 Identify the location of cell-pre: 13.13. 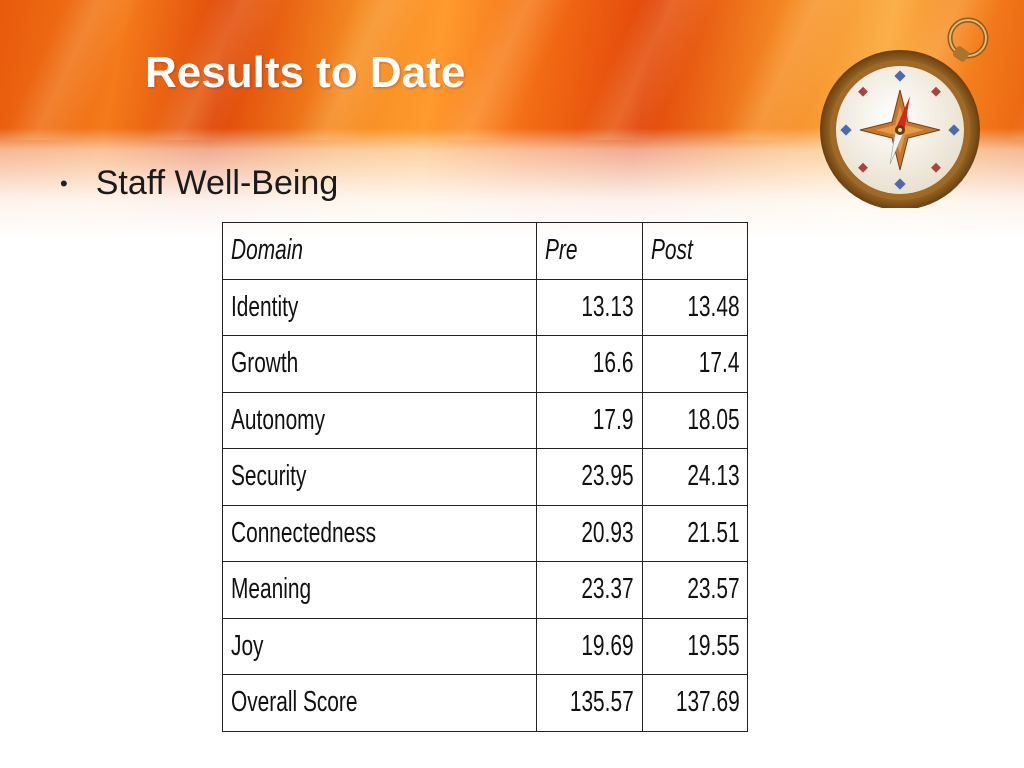
(589, 307).